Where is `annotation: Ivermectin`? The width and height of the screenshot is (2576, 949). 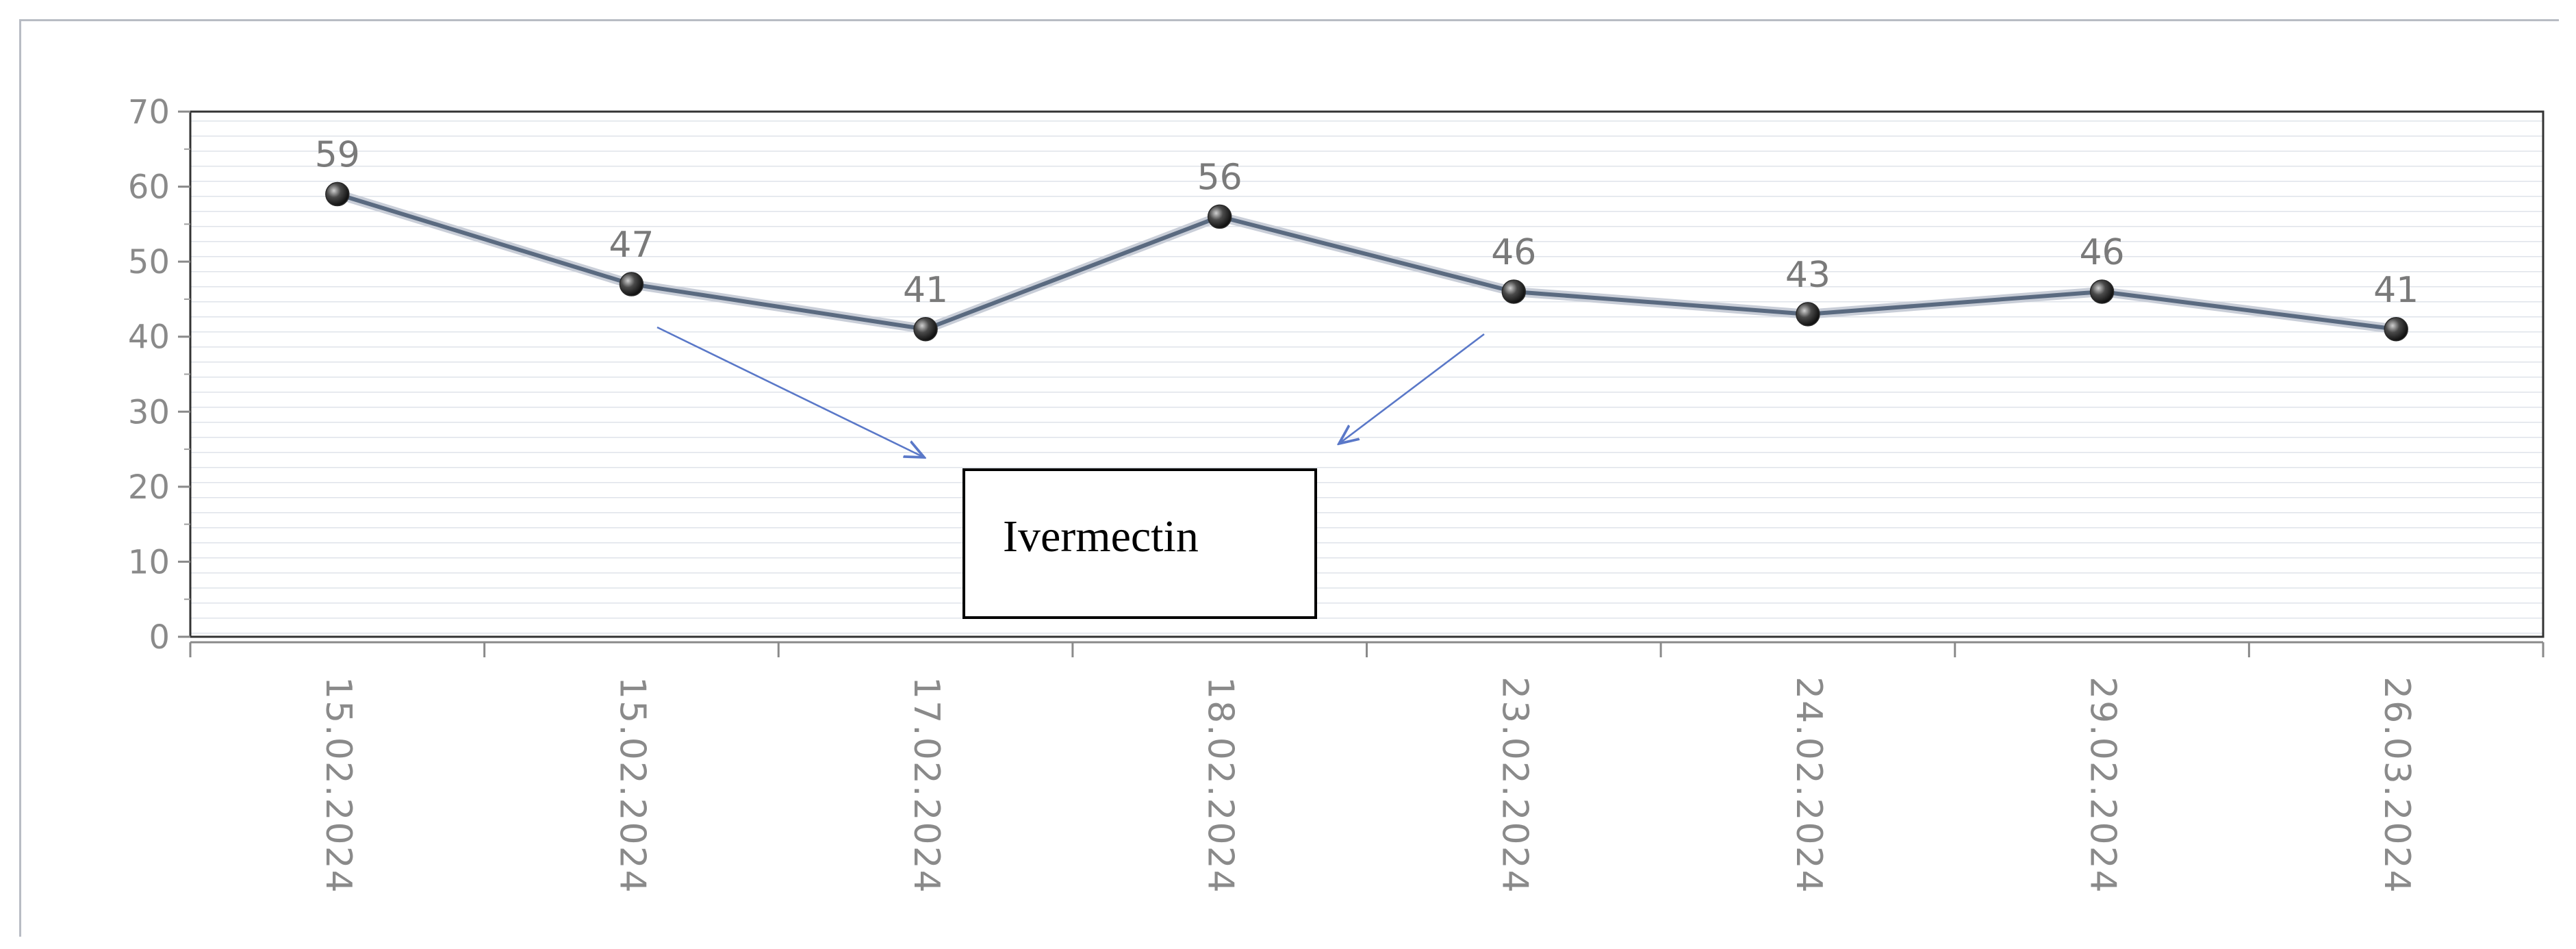
annotation: Ivermectin is located at coordinates (1070, 472).